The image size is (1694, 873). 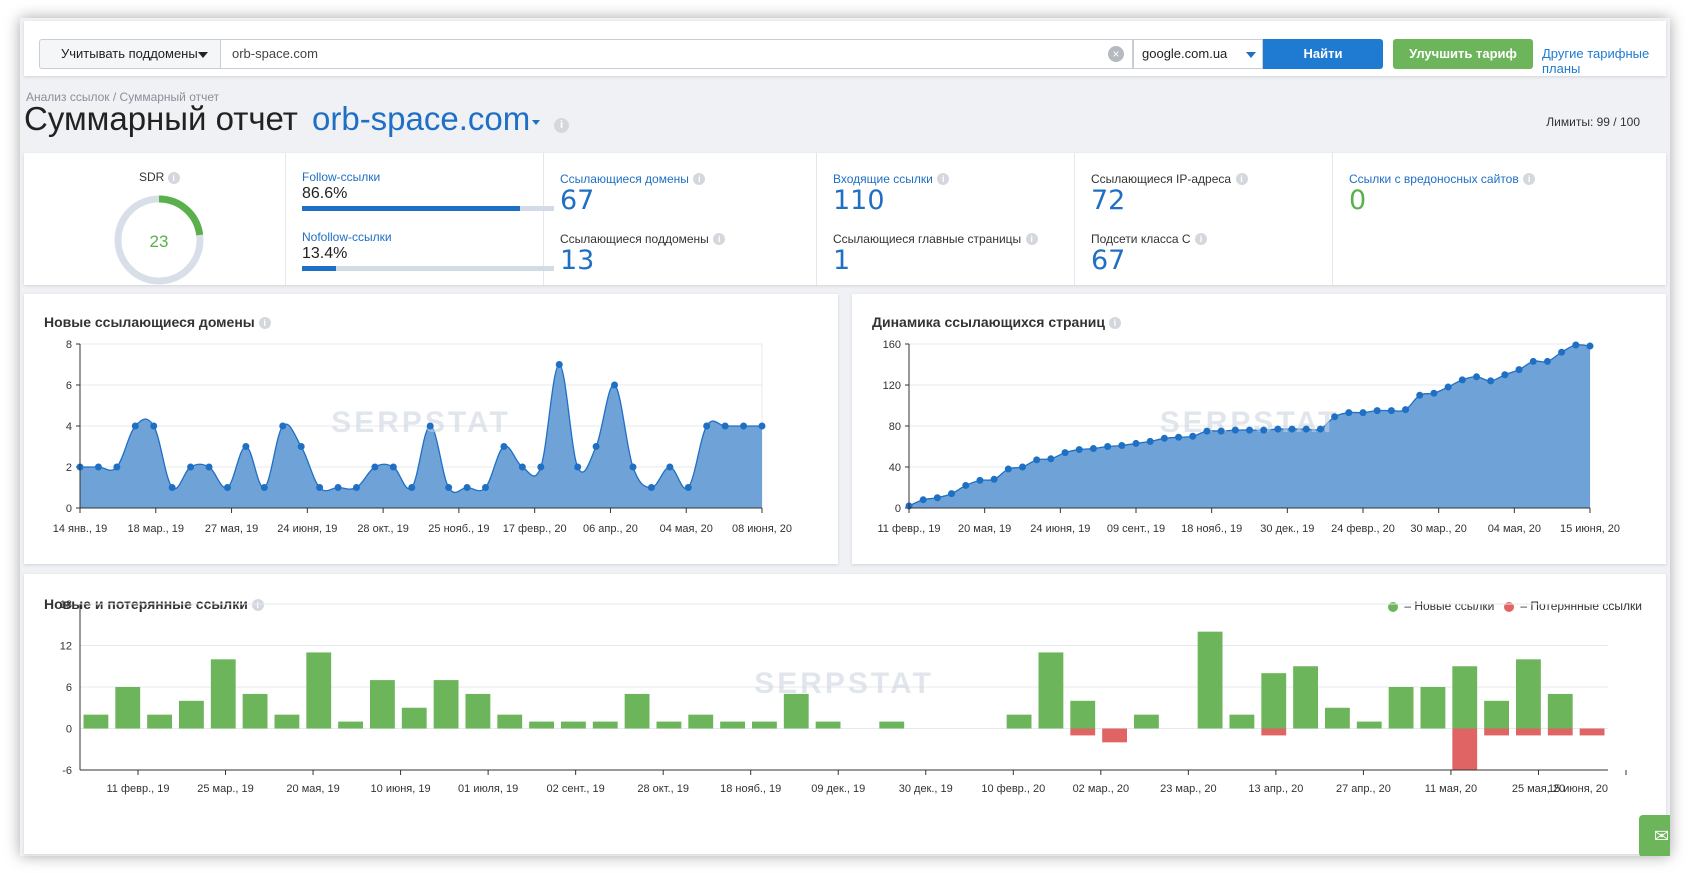 What do you see at coordinates (347, 237) in the screenshot?
I see `nofollow-label: Nofollow-ссылки` at bounding box center [347, 237].